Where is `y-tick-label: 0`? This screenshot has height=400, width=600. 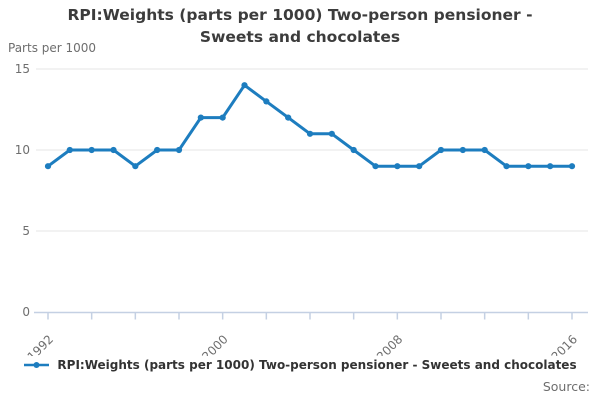
y-tick-label: 0 is located at coordinates (26, 312).